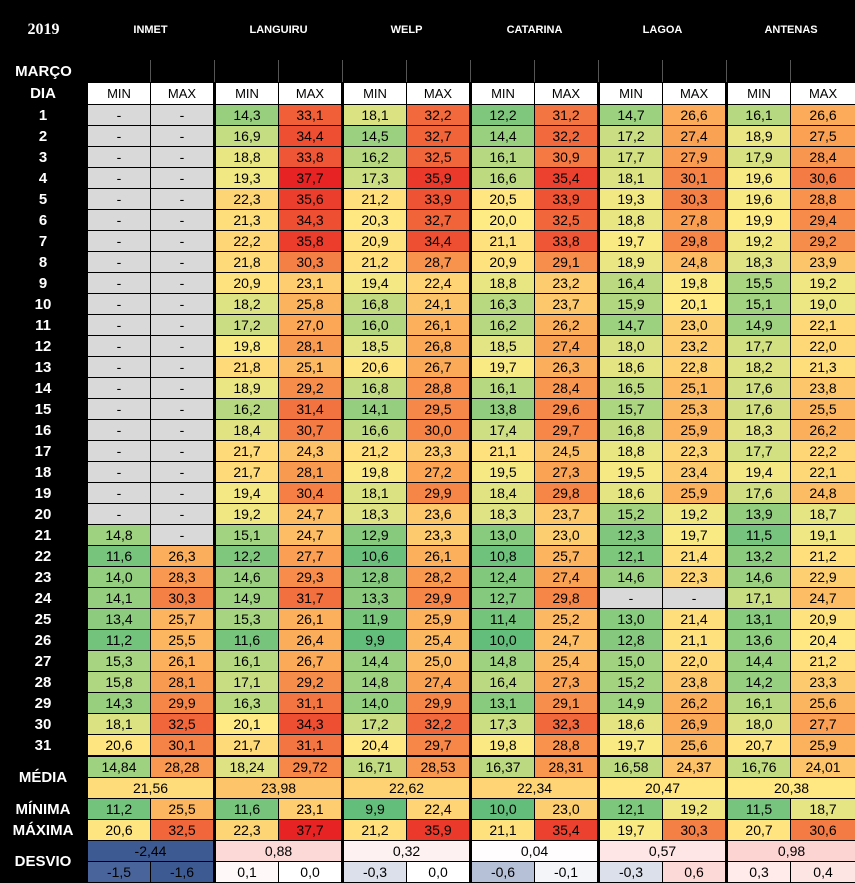  What do you see at coordinates (247, 136) in the screenshot?
I see `min-value-cell: 16,9` at bounding box center [247, 136].